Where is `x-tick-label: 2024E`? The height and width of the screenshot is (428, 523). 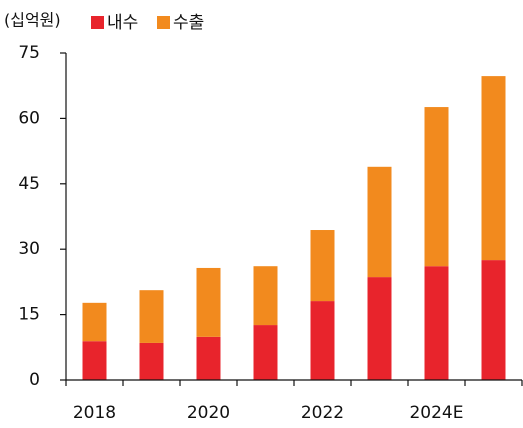
x-tick-label: 2024E is located at coordinates (436, 413).